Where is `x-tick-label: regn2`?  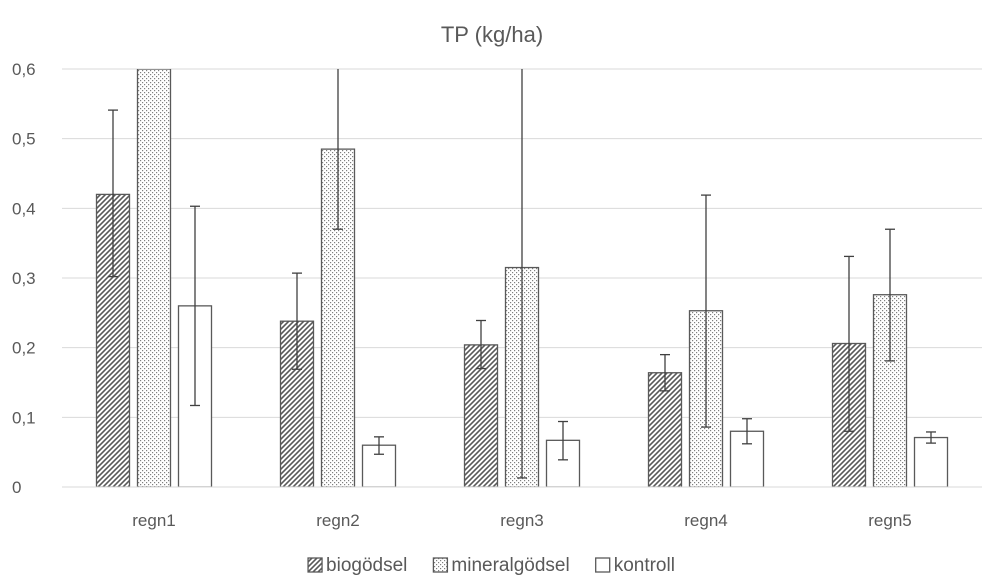
x-tick-label: regn2 is located at coordinates (337, 520).